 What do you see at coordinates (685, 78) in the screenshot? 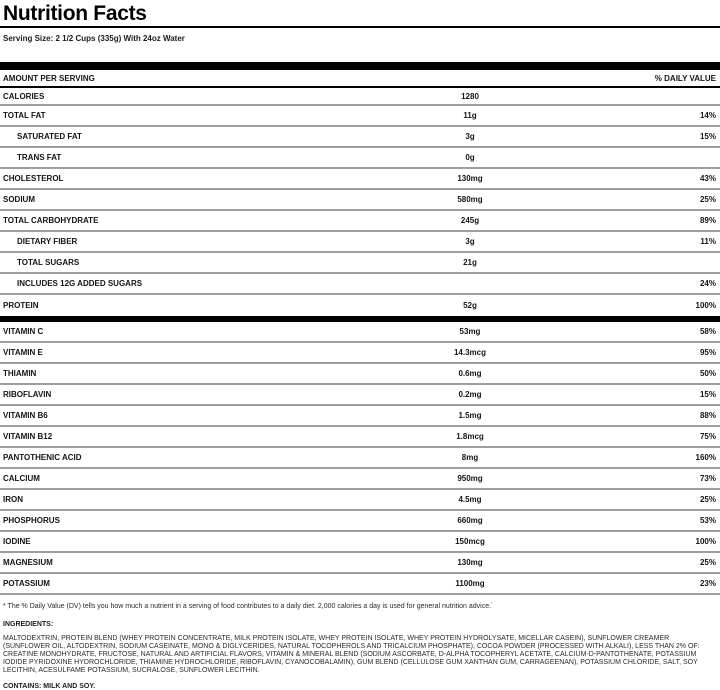
I see `column-header-daily-value: % DAILY VALUE` at bounding box center [685, 78].